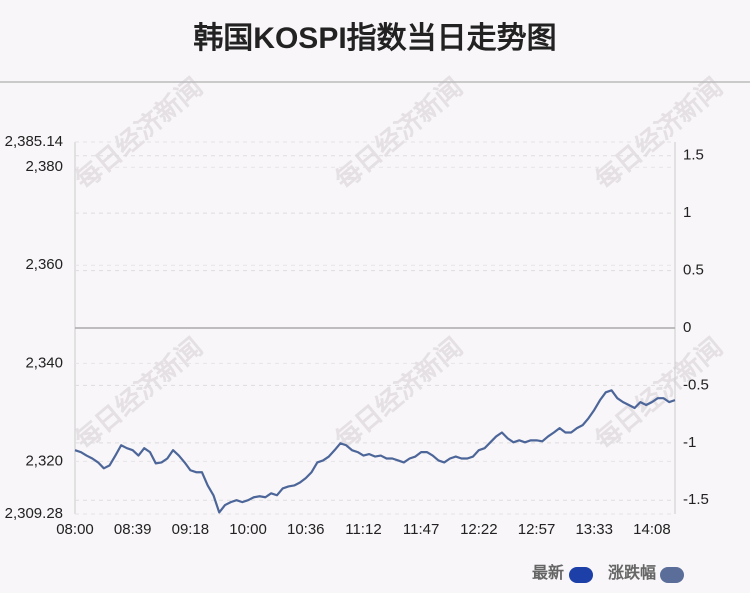  What do you see at coordinates (44, 460) in the screenshot?
I see `y-tick-label: 2,320` at bounding box center [44, 460].